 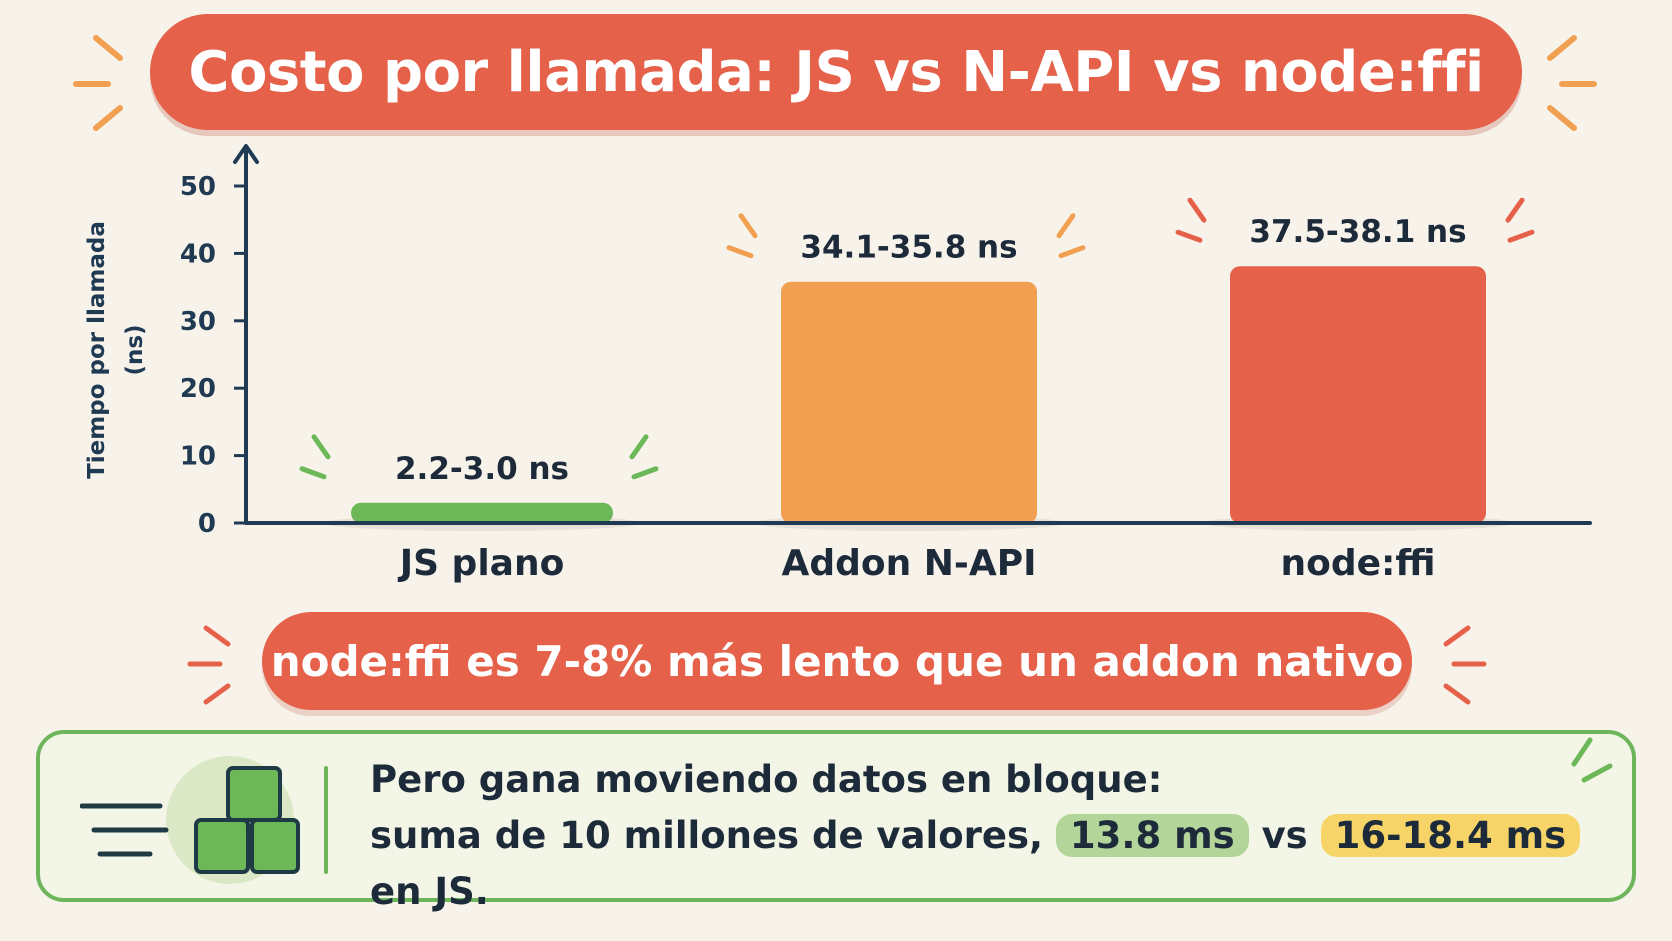 I want to click on x-tick-label: Addon N-API, so click(x=908, y=563).